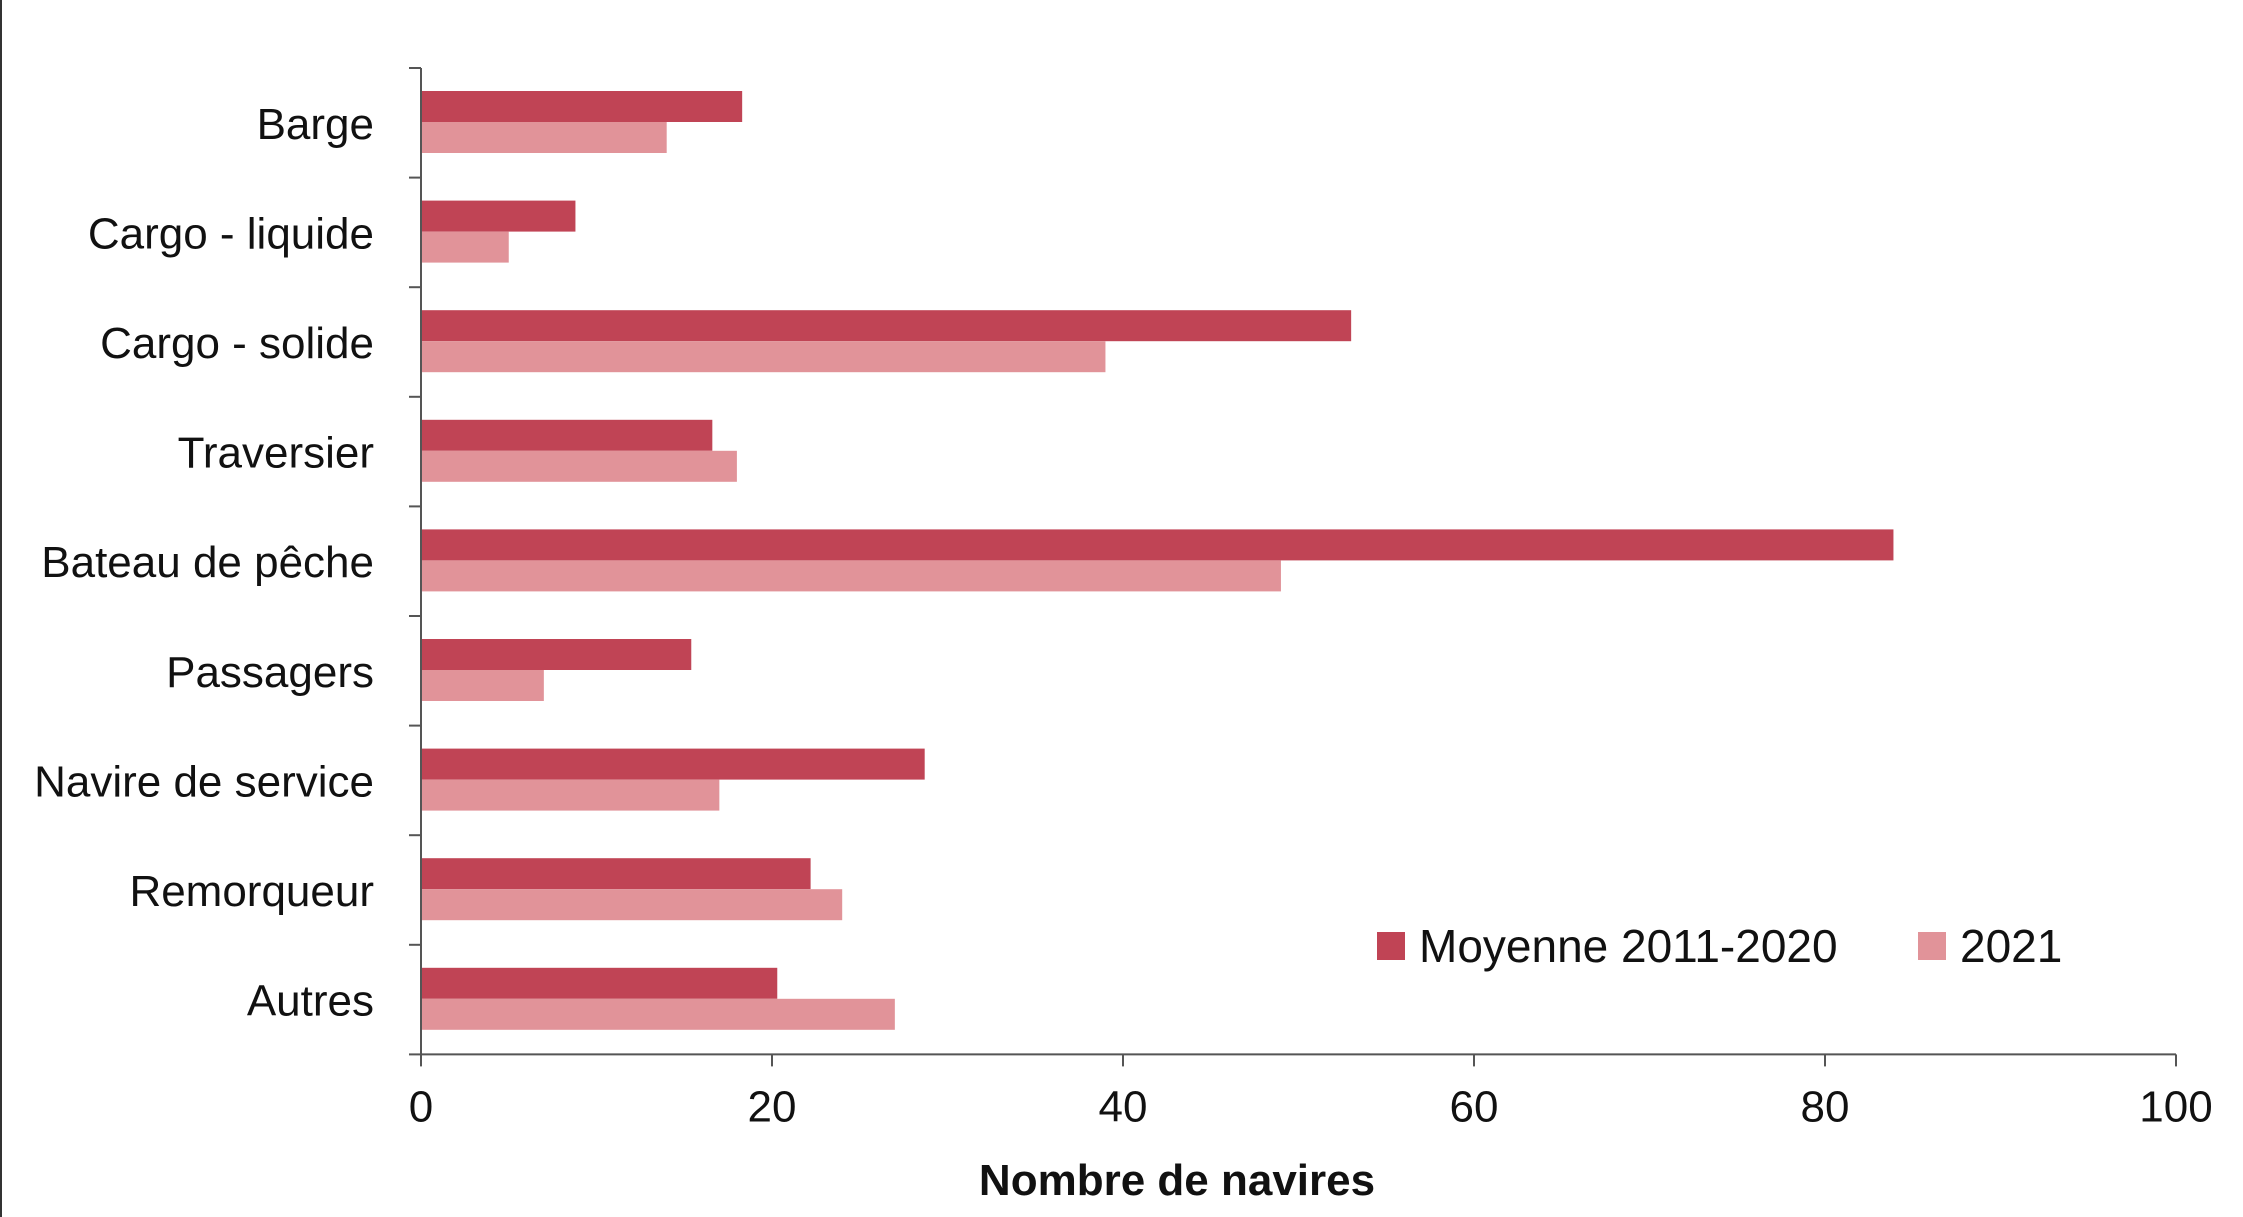 The image size is (2243, 1217). What do you see at coordinates (1474, 1106) in the screenshot?
I see `x-tick-label: 60` at bounding box center [1474, 1106].